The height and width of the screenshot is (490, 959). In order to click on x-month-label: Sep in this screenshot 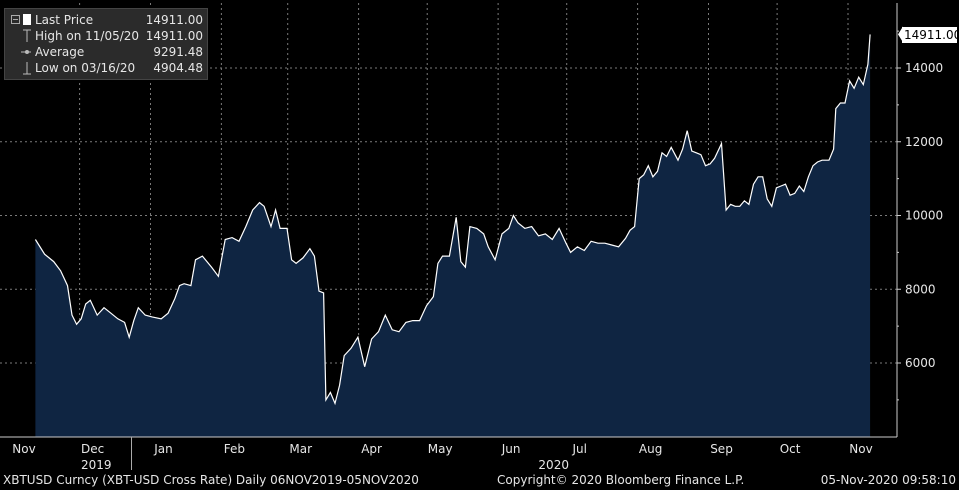, I will do `click(721, 449)`.